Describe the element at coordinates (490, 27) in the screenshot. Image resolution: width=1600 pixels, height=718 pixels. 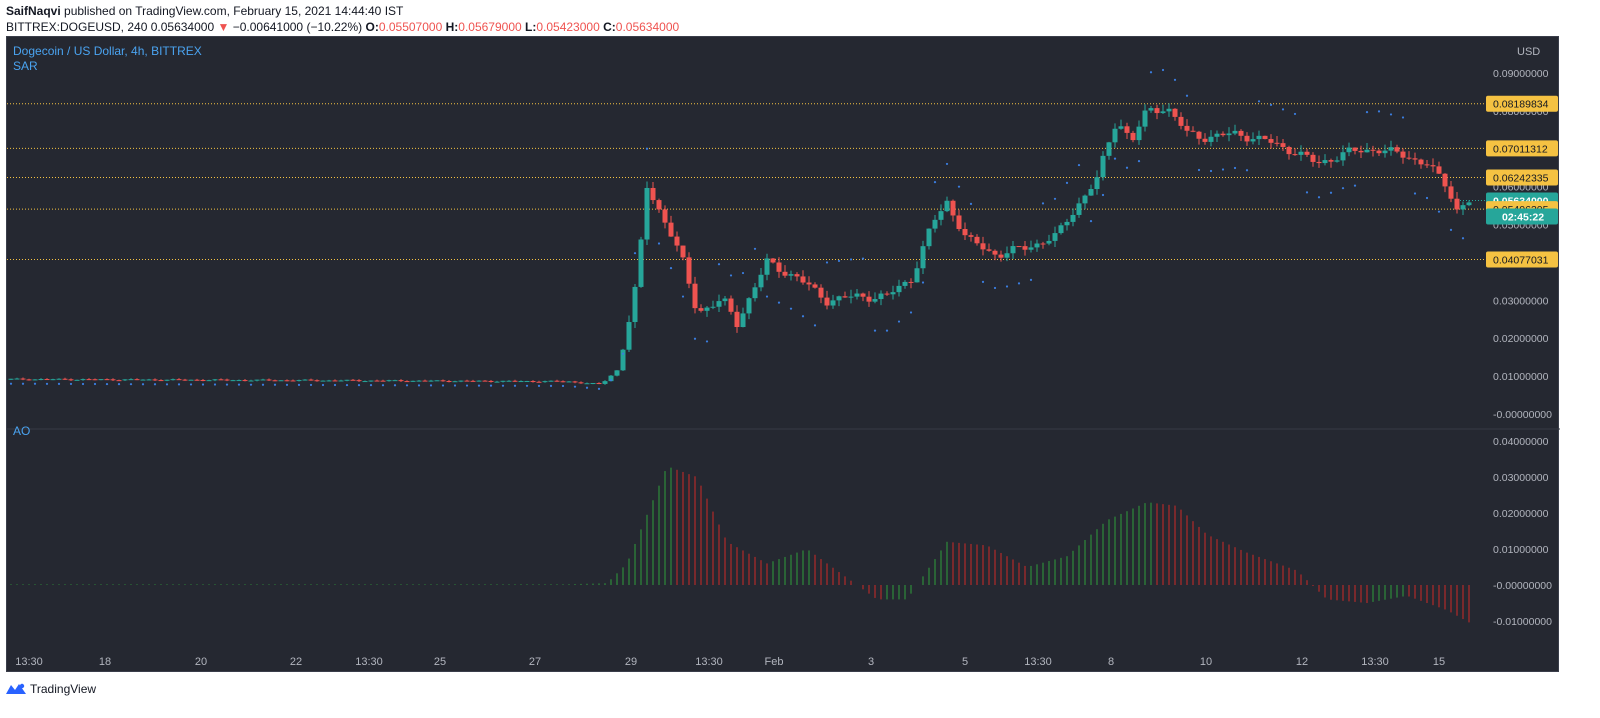
I see `high-value: 0.05679000` at that location.